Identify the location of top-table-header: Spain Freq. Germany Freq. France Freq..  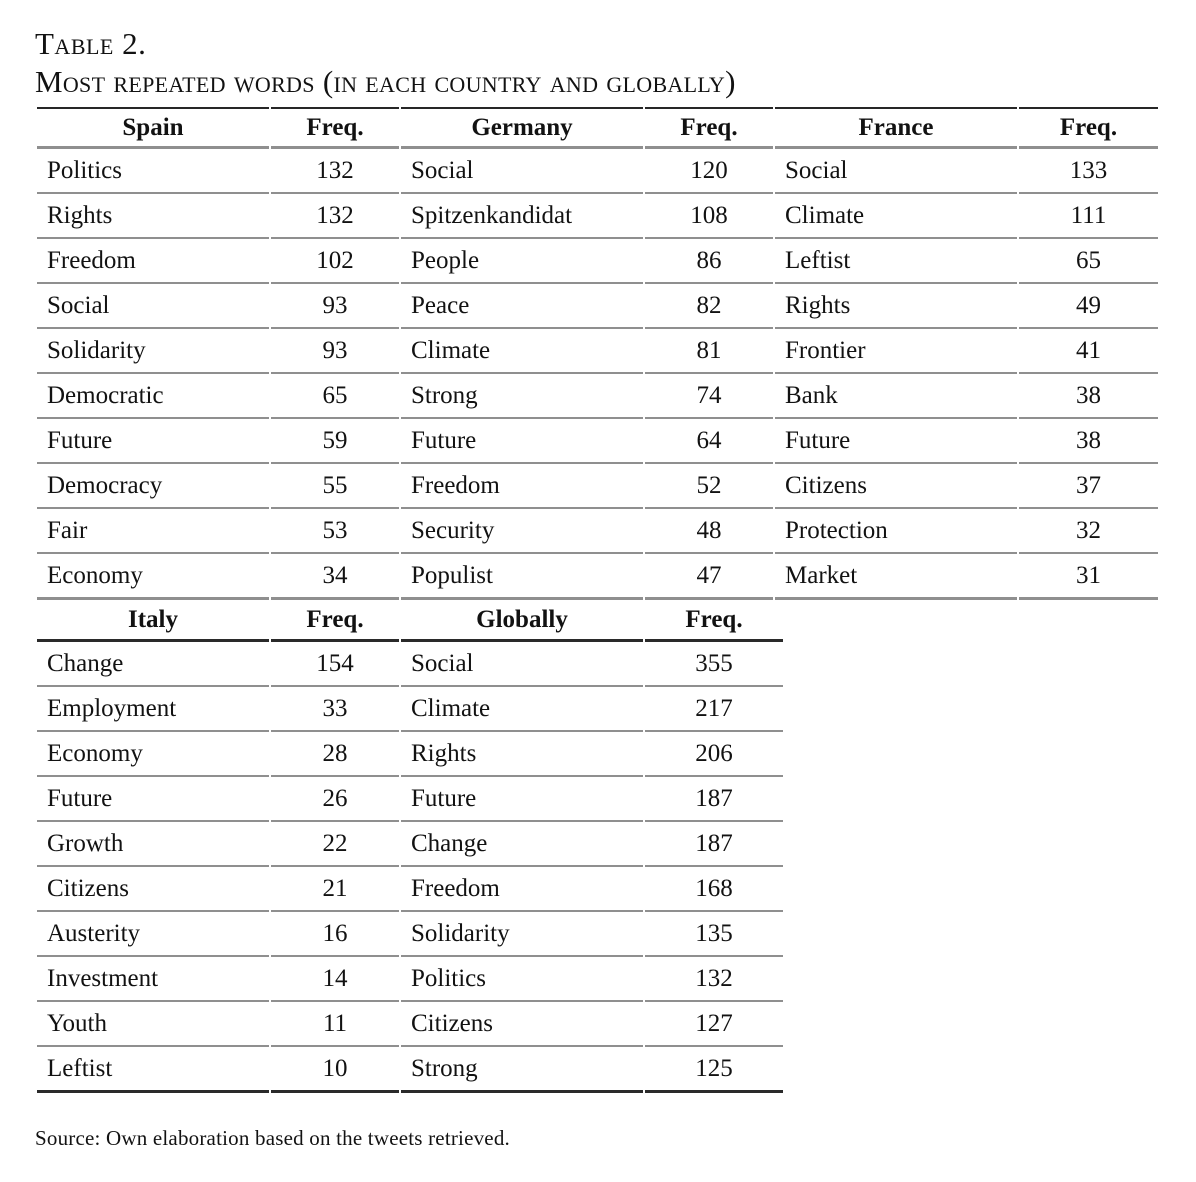
(597, 128).